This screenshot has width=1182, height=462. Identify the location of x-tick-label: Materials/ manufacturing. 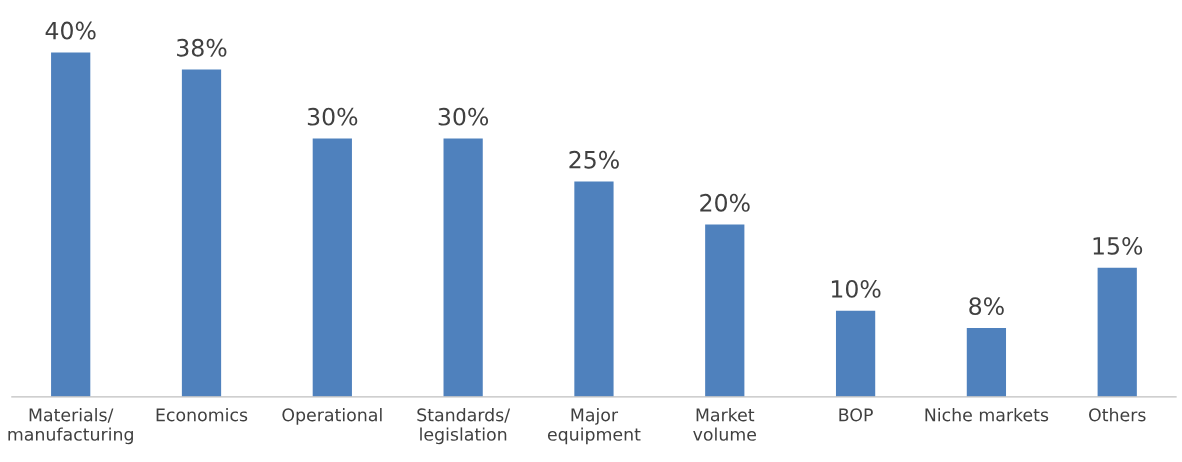
(70, 426).